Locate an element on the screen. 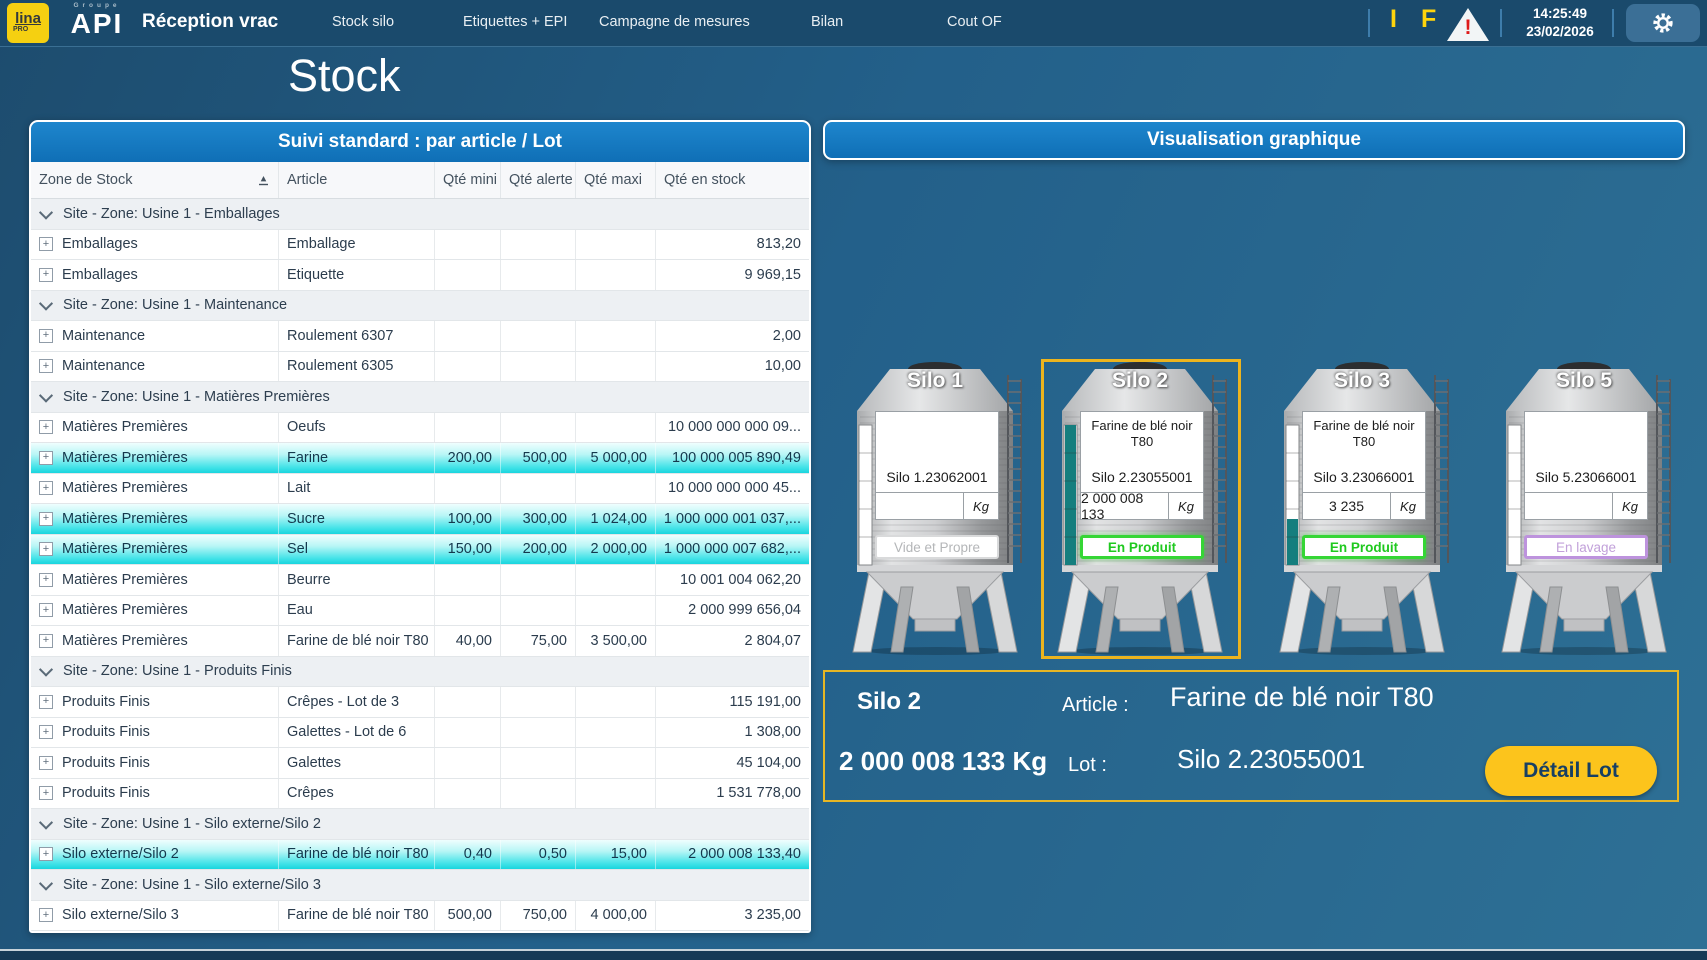 This screenshot has height=960, width=1707. qty-alerte-cell: 300,00 is located at coordinates (538, 519).